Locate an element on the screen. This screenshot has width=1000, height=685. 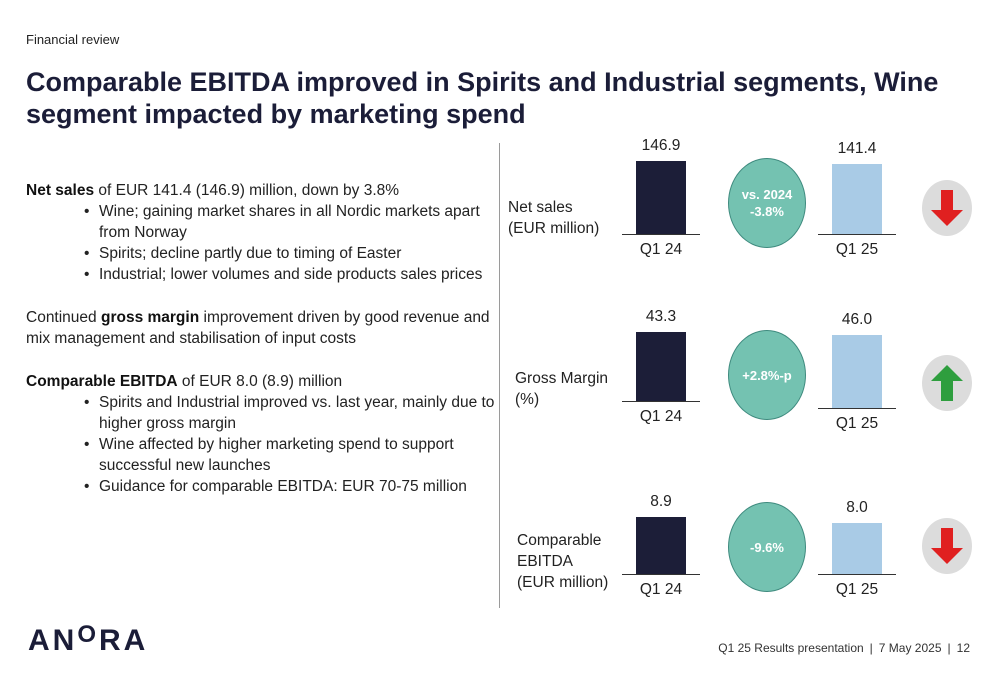
vertical-divider is located at coordinates (499, 375).